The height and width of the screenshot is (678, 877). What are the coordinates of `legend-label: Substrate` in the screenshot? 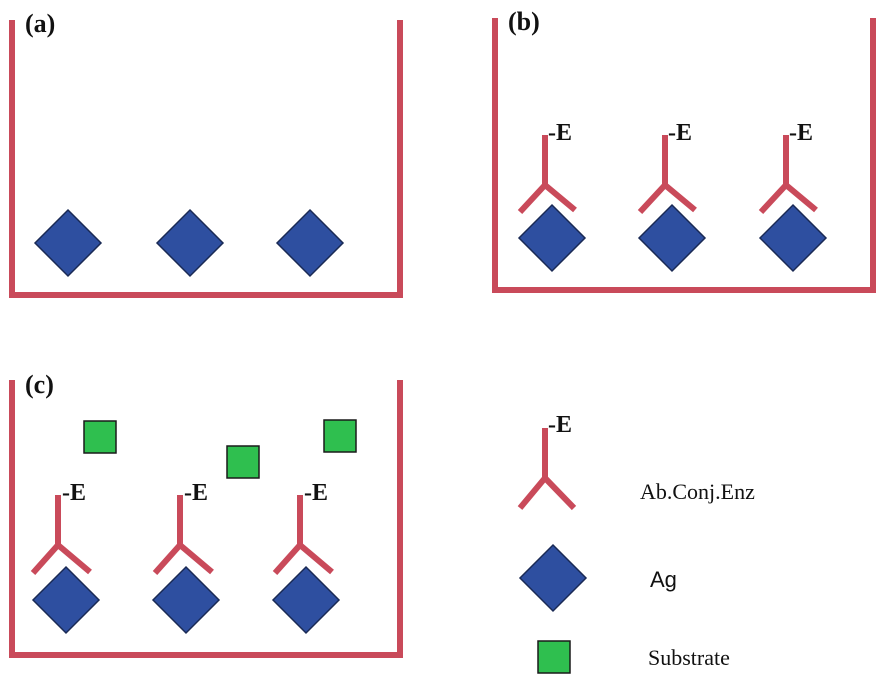 It's located at (689, 657).